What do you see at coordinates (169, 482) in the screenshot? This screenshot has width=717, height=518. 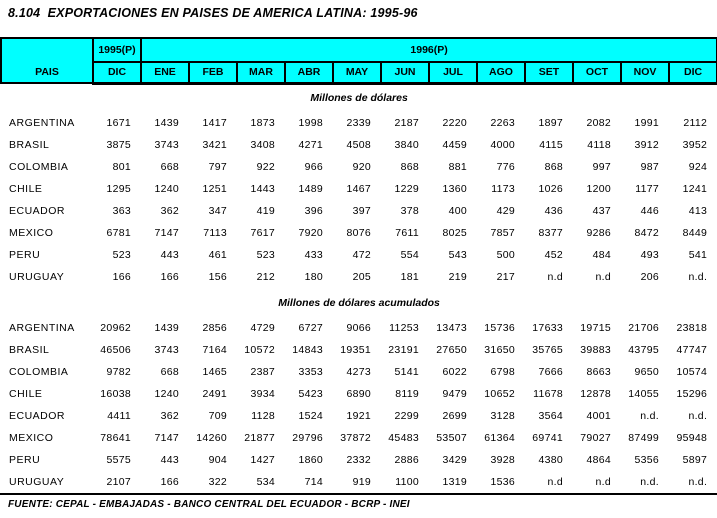 I see `value-cell: 166` at bounding box center [169, 482].